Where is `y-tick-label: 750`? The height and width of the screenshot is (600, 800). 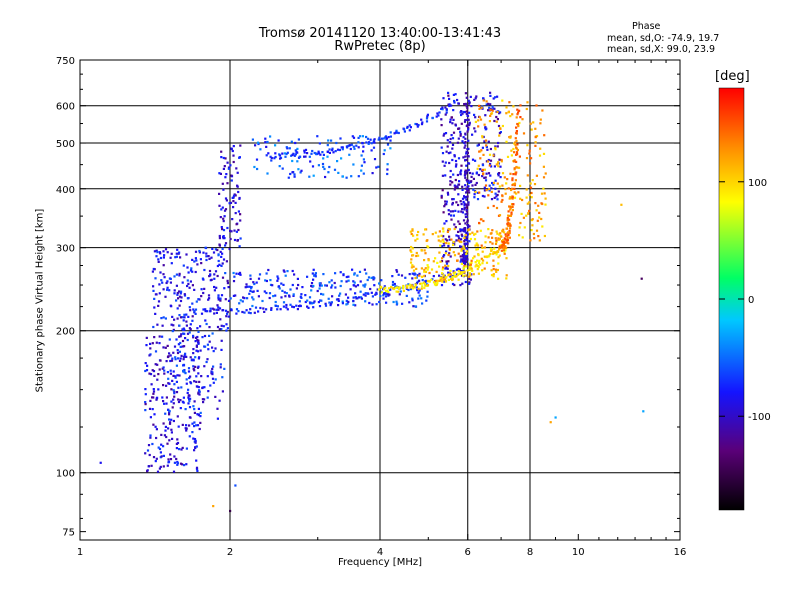 y-tick-label: 750 is located at coordinates (65, 61).